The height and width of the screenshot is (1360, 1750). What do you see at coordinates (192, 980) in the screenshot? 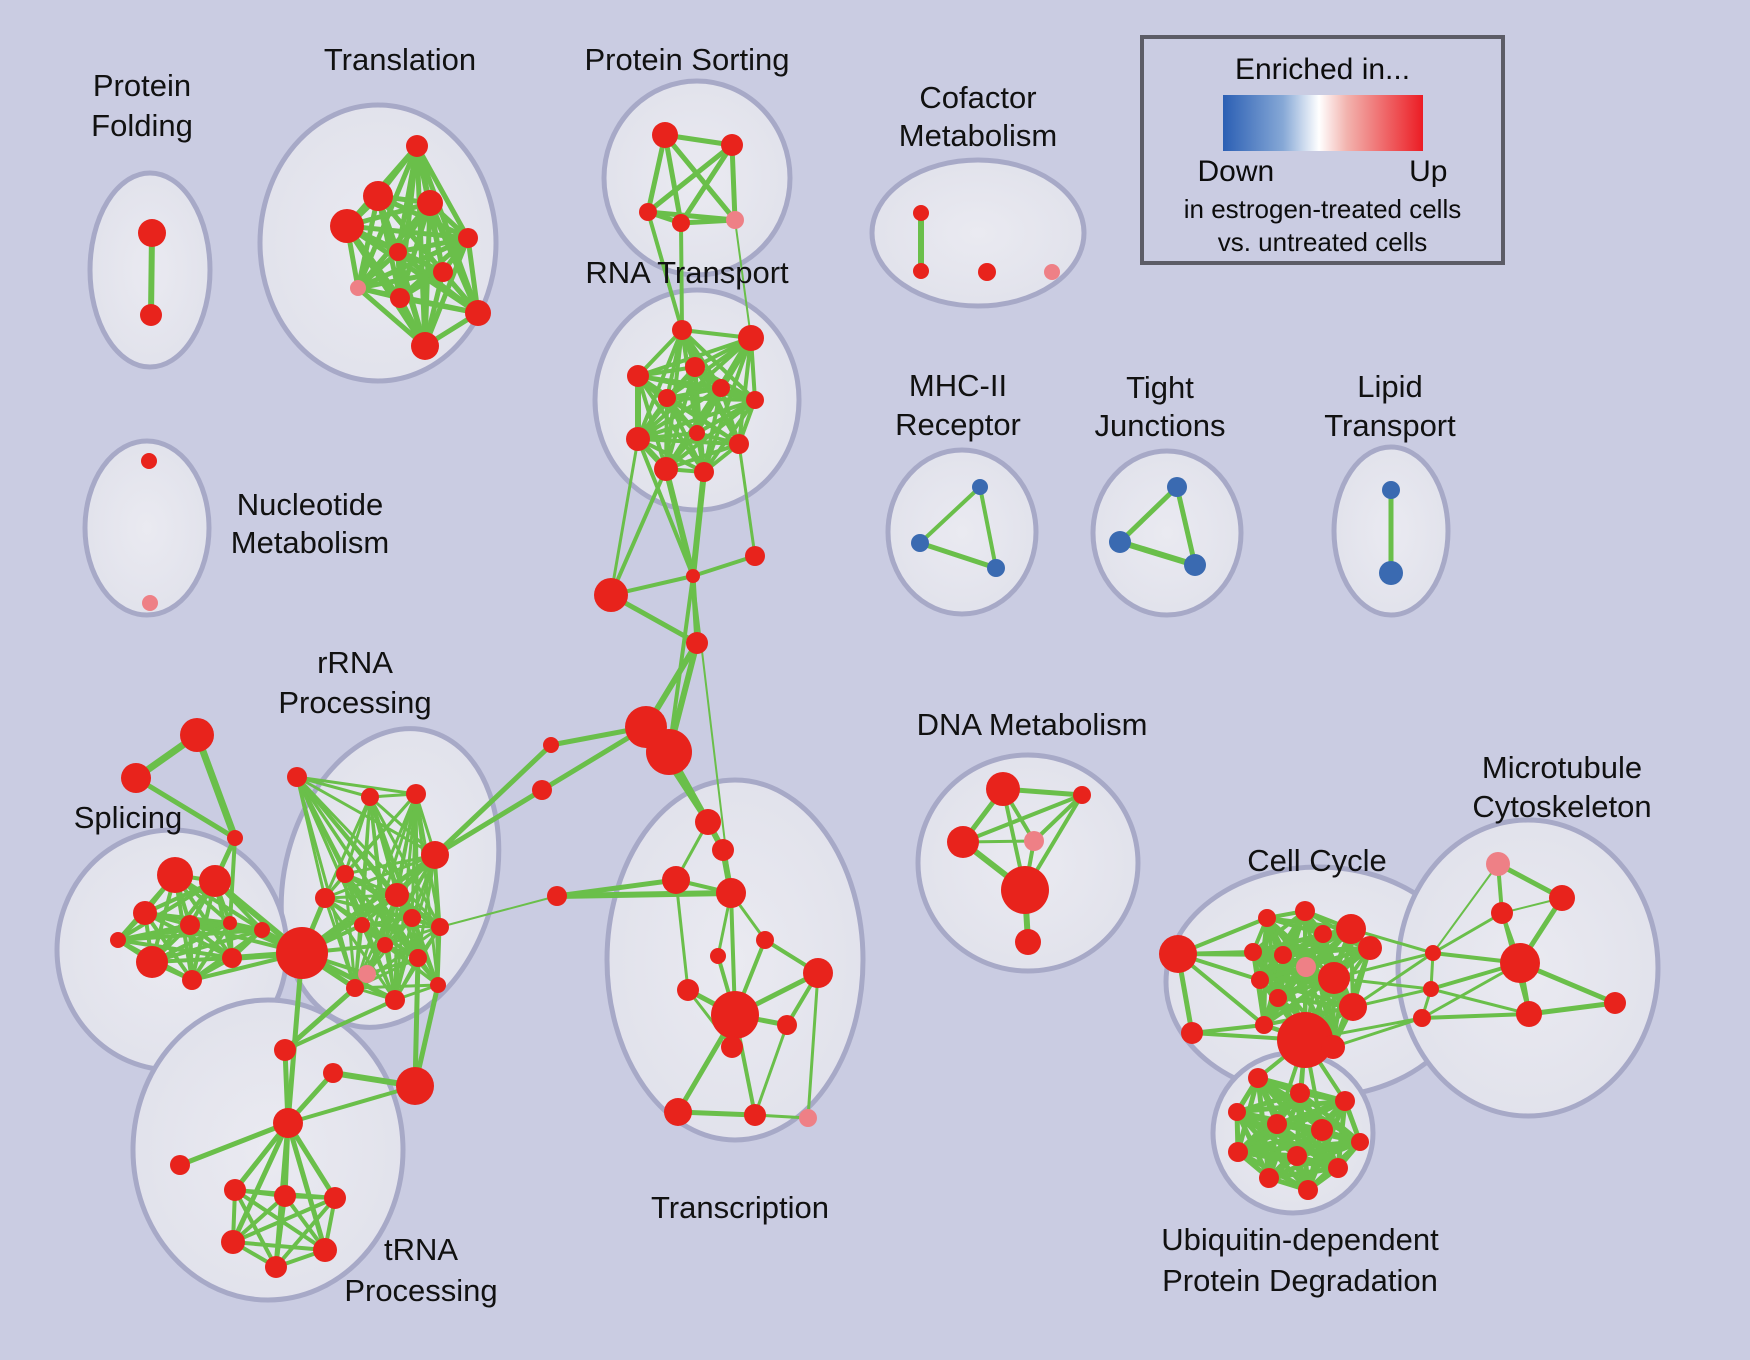
I see `node-sp7` at bounding box center [192, 980].